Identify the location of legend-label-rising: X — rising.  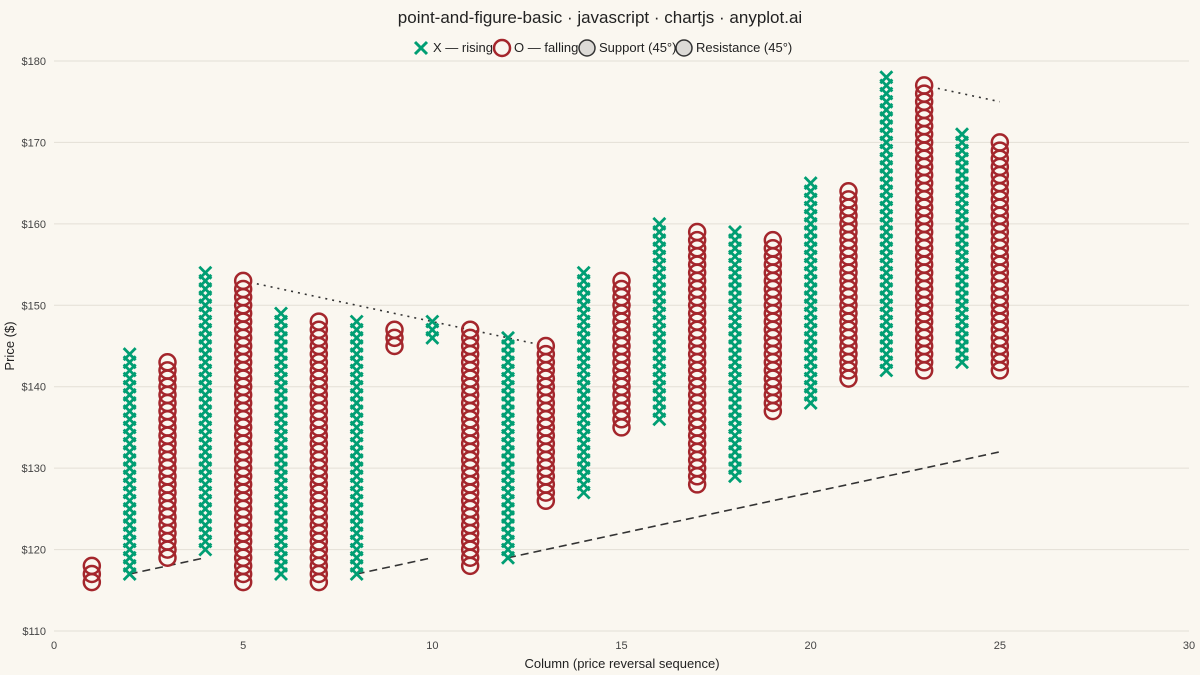
(463, 47).